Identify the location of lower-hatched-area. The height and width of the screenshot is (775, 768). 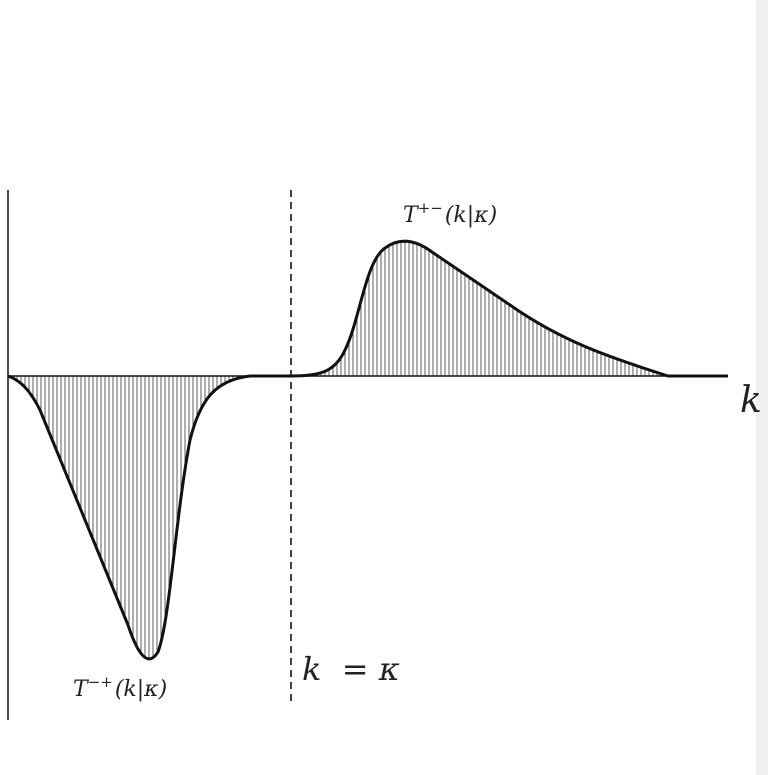
(129, 517).